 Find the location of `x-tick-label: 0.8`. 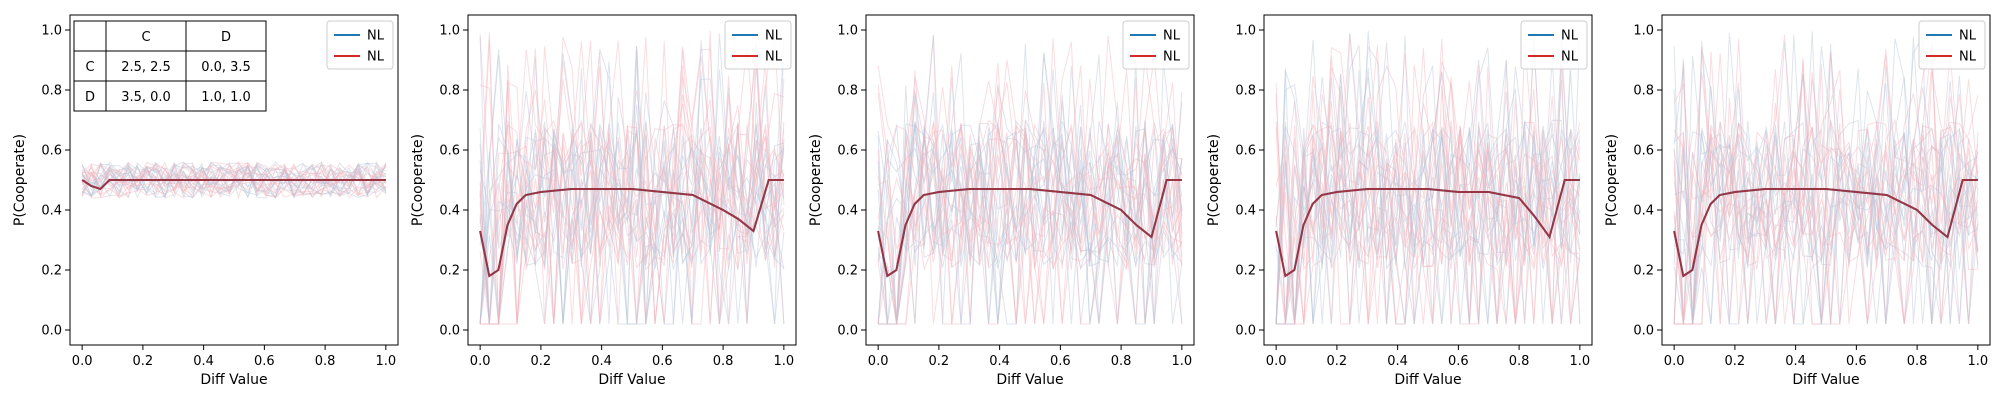

x-tick-label: 0.8 is located at coordinates (1519, 361).